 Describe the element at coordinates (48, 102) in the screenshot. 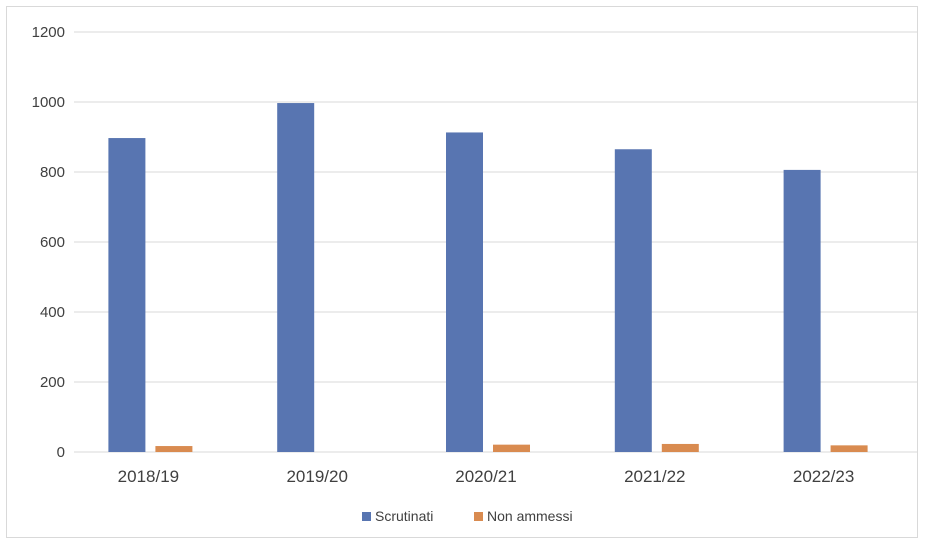

I see `y-tick-label: 1000` at that location.